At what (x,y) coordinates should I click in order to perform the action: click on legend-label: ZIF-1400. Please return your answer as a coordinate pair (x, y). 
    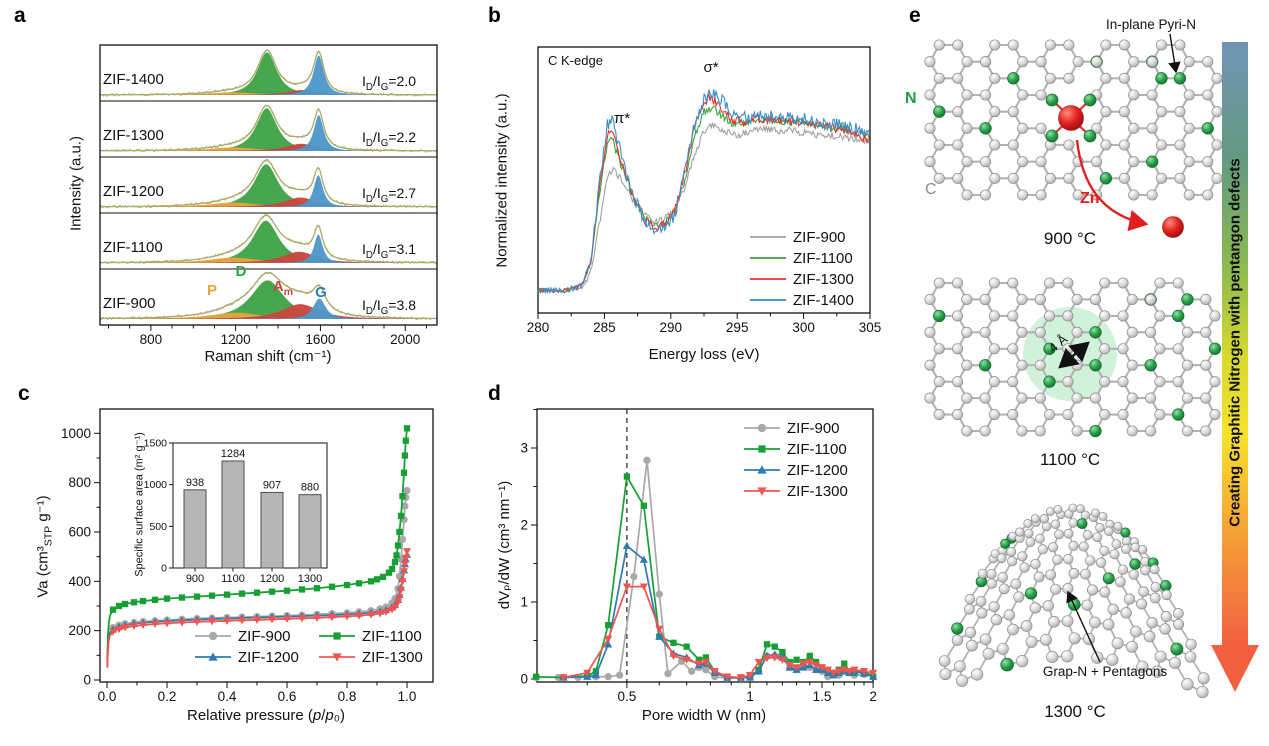
    Looking at the image, I should click on (823, 300).